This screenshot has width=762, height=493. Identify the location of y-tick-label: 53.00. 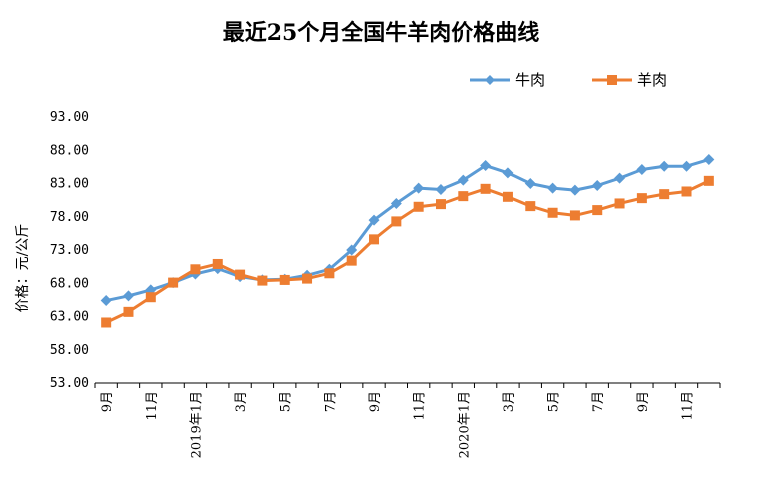
(69, 383).